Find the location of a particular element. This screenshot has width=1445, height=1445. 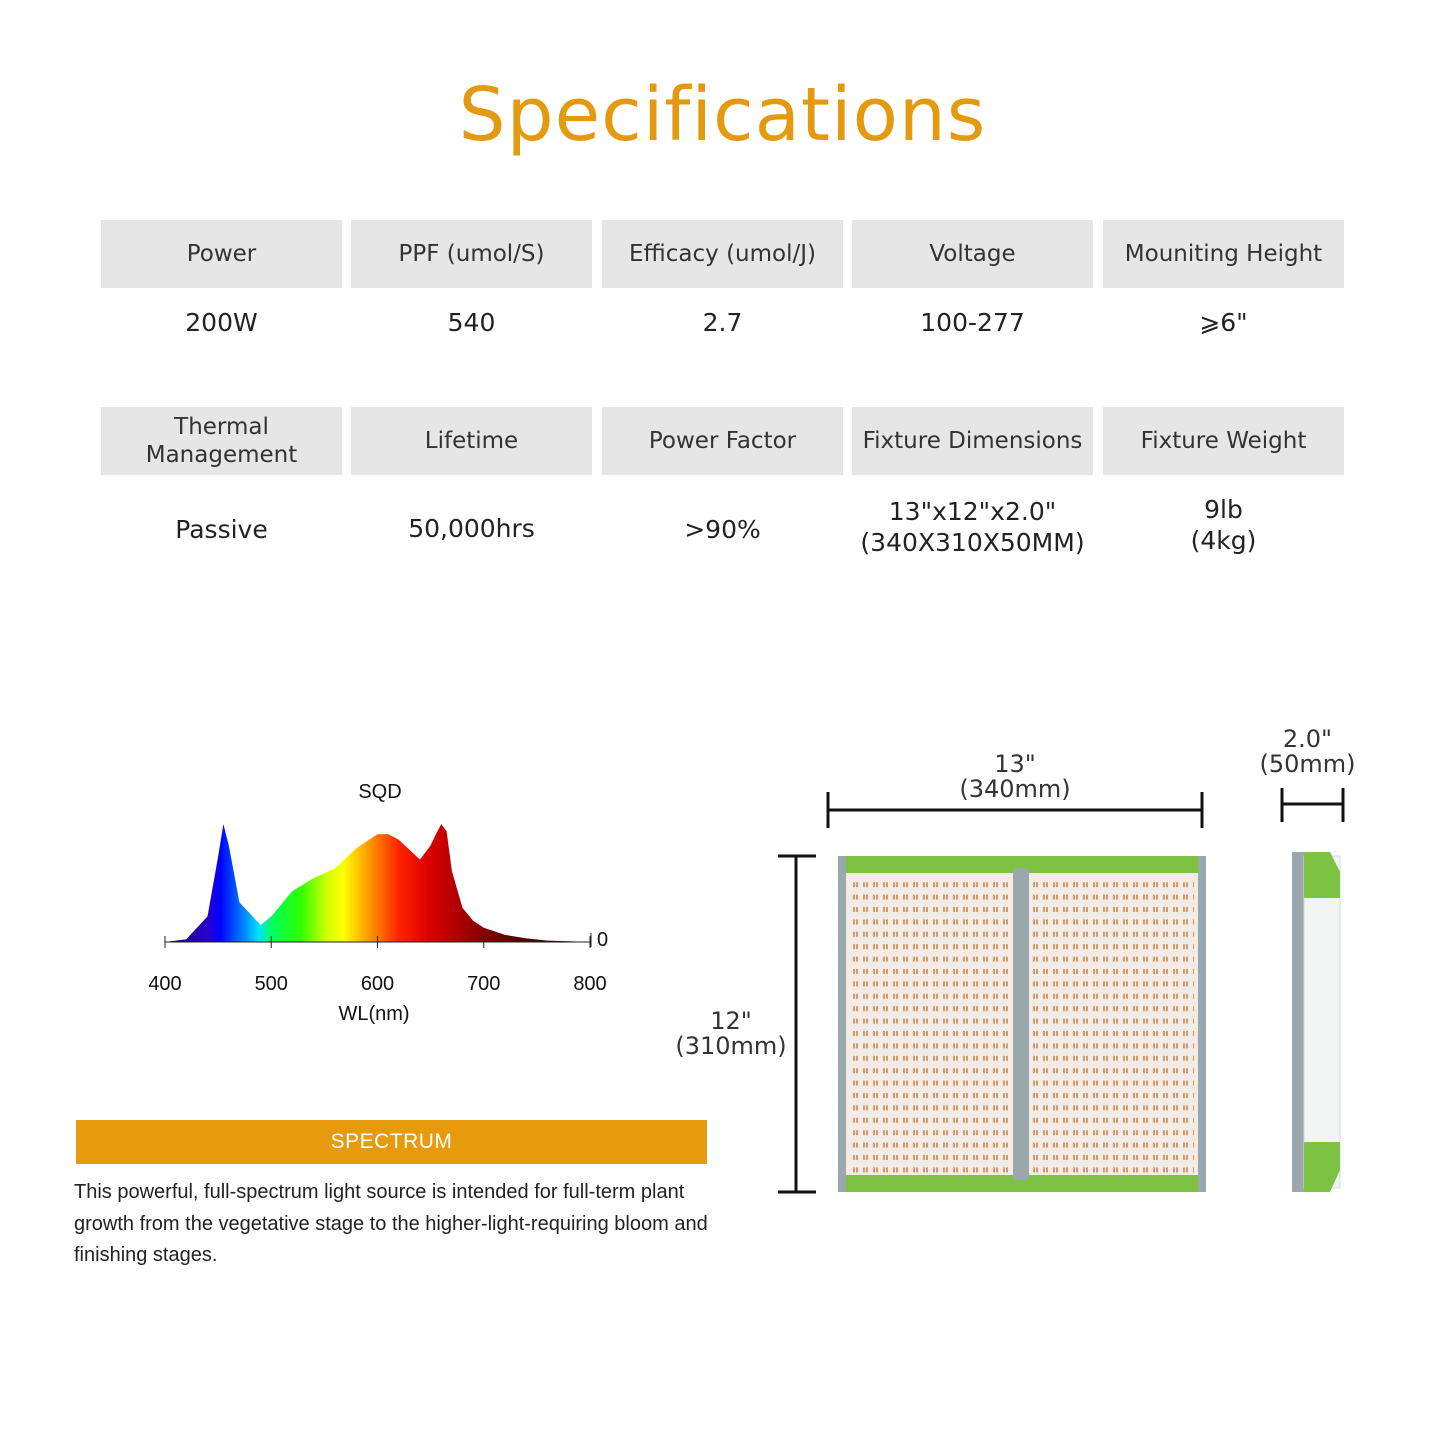

header-mounting-height-label: Mouniting Height is located at coordinates (1223, 254).